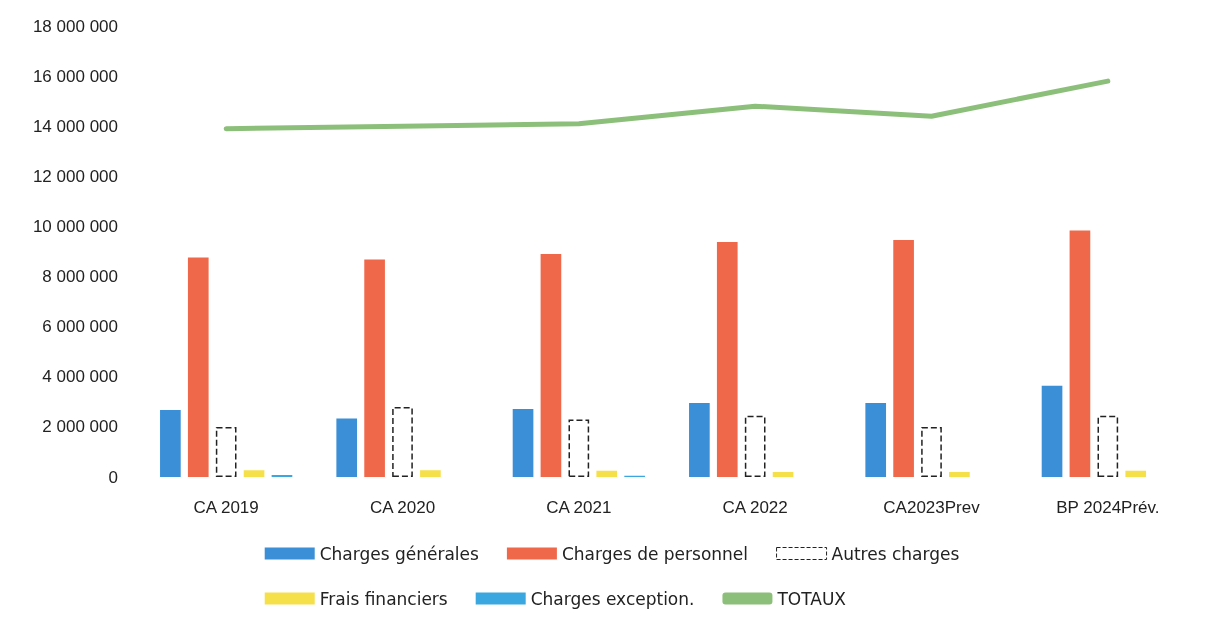 The width and height of the screenshot is (1224, 625). Describe the element at coordinates (612, 598) in the screenshot. I see `legend-label: Charges exception.` at that location.